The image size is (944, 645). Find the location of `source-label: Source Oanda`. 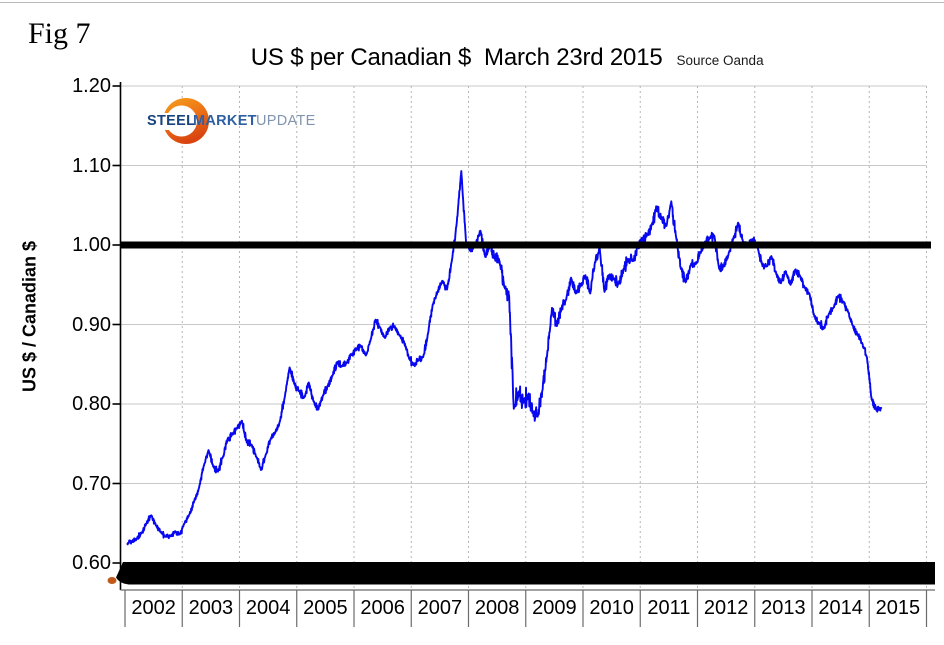

source-label: Source Oanda is located at coordinates (720, 60).